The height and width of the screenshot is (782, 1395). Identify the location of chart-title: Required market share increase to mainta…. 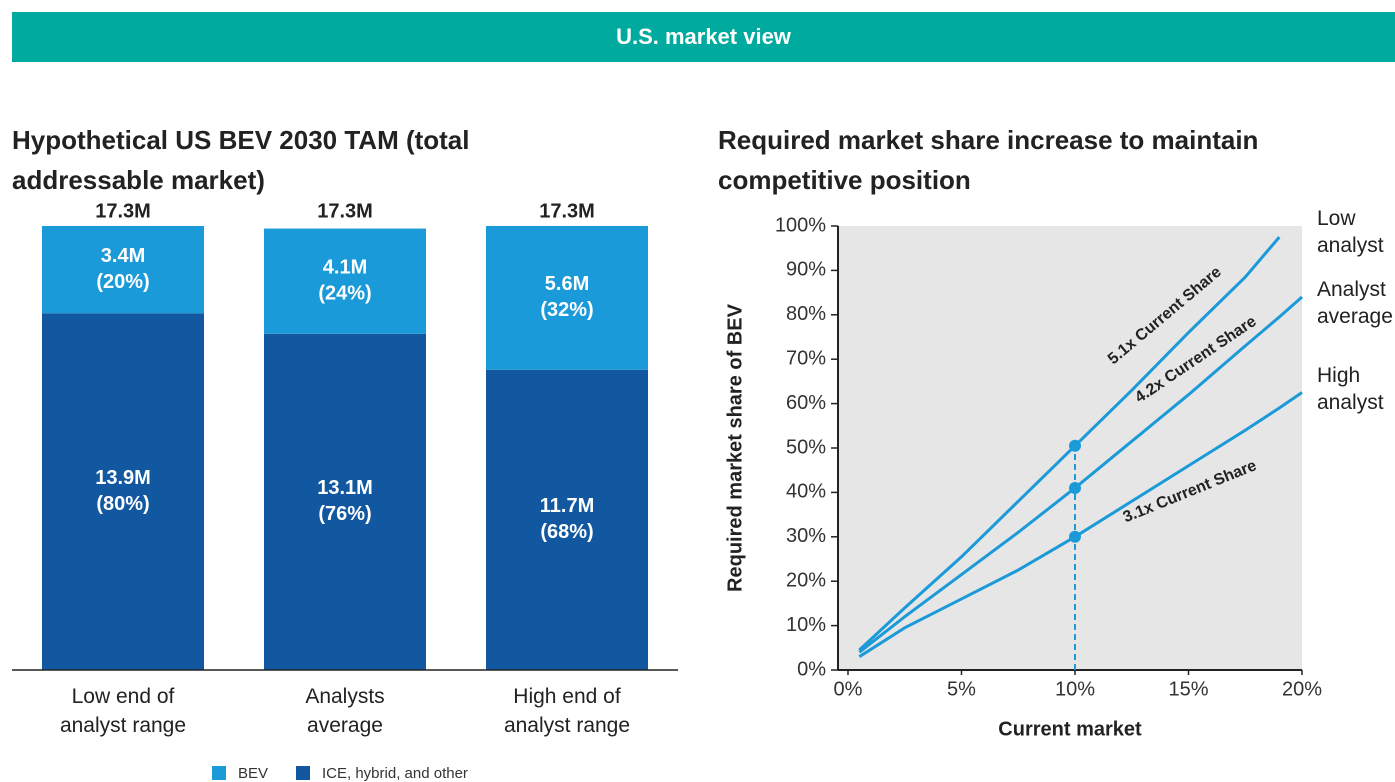
(988, 160).